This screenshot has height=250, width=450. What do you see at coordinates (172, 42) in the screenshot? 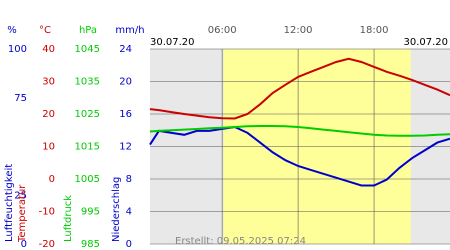
I see `date-left: 30.07.20` at bounding box center [172, 42].